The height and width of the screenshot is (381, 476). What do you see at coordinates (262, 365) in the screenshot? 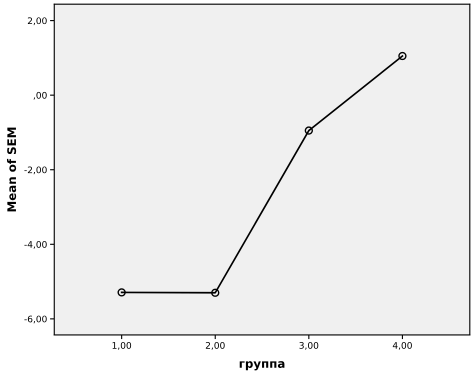
I see `x-axis-title: группа` at bounding box center [262, 365].